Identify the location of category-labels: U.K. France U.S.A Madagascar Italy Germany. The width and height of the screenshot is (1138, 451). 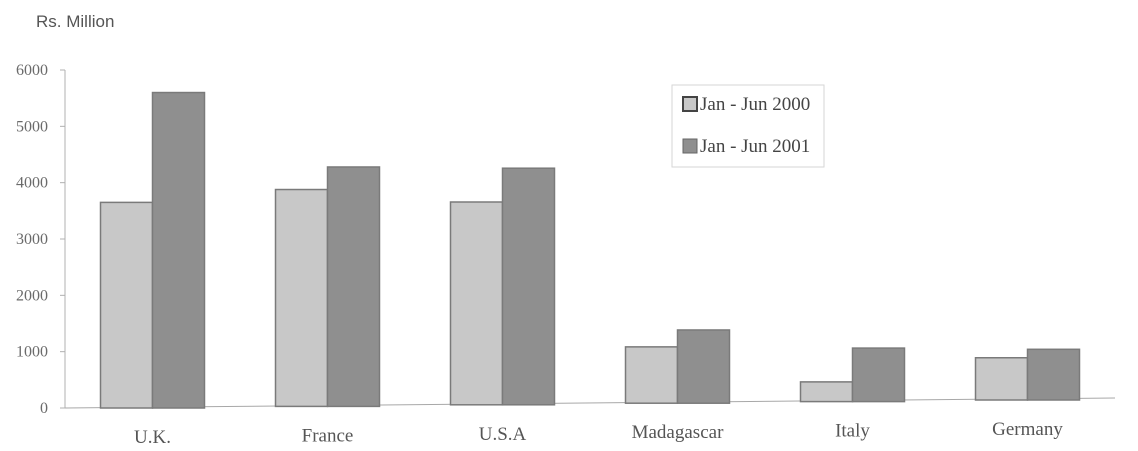
(598, 433).